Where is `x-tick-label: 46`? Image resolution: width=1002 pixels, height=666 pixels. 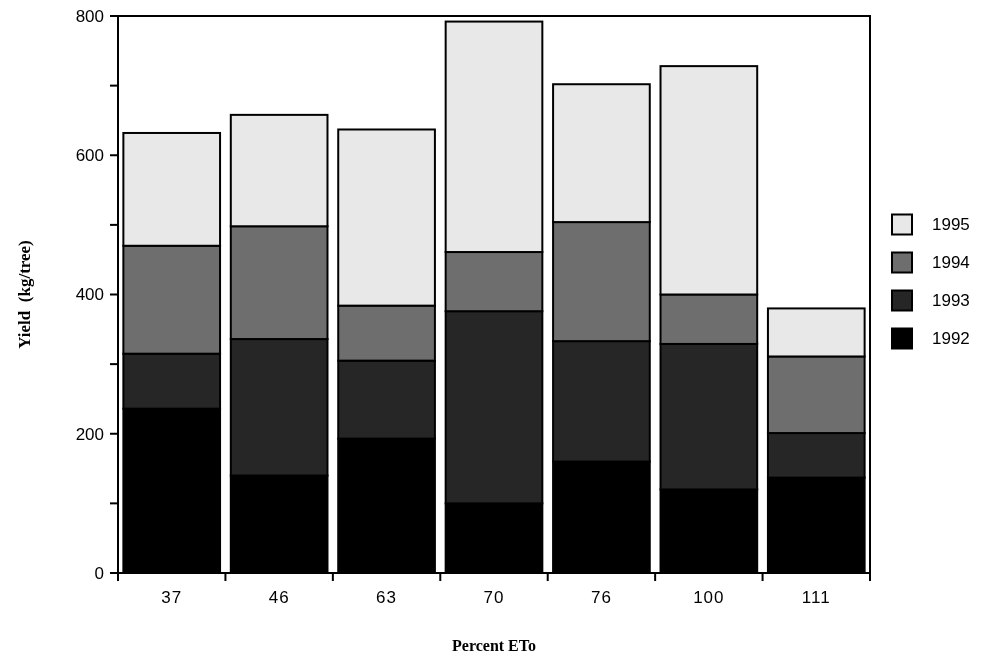 x-tick-label: 46 is located at coordinates (279, 597).